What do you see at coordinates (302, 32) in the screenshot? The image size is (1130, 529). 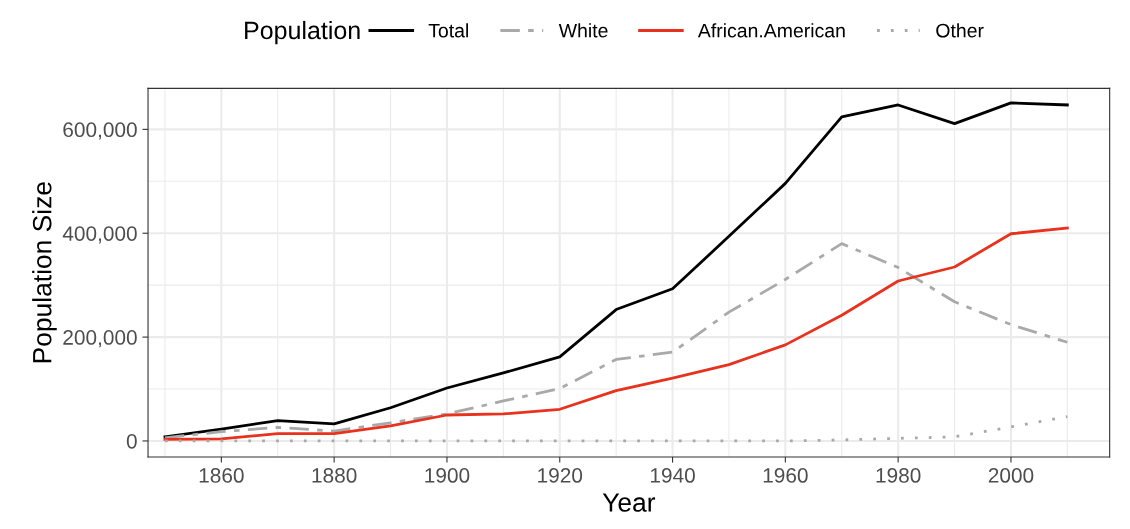 I see `legend-title: Population` at bounding box center [302, 32].